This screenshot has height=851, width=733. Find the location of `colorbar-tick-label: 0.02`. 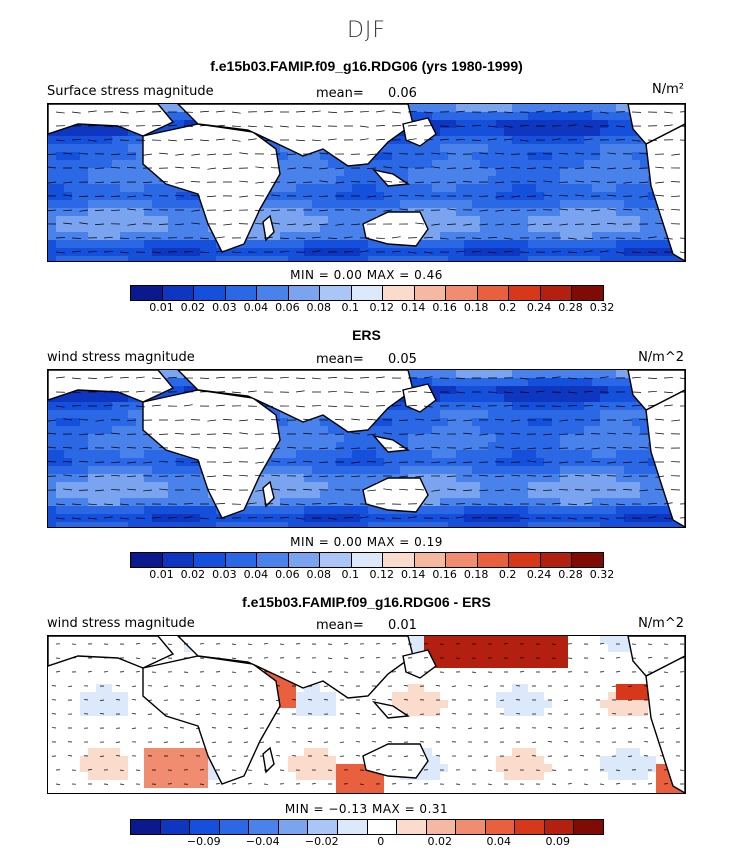

colorbar-tick-label: 0.02 is located at coordinates (193, 574).